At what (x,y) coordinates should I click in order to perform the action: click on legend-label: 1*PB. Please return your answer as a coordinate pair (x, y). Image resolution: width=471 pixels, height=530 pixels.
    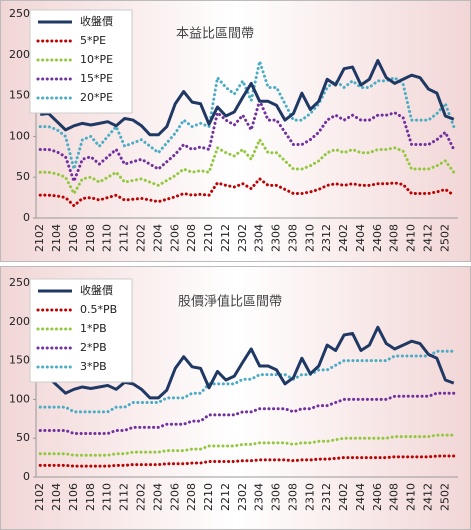
    Looking at the image, I should click on (93, 328).